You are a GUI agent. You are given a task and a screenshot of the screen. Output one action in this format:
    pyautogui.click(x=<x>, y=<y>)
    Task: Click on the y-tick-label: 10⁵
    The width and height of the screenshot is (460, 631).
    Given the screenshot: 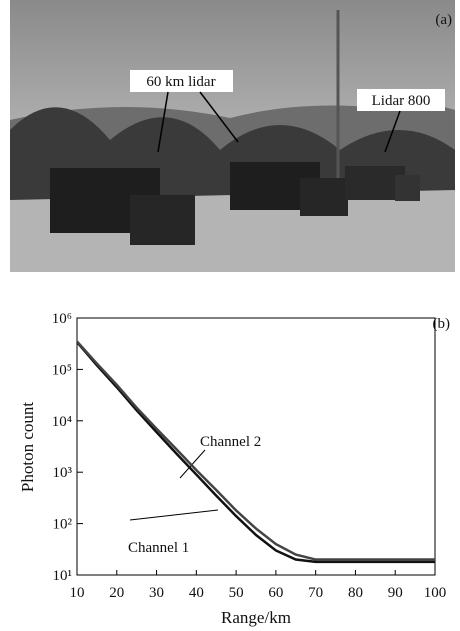 What is the action you would take?
    pyautogui.click(x=62, y=370)
    